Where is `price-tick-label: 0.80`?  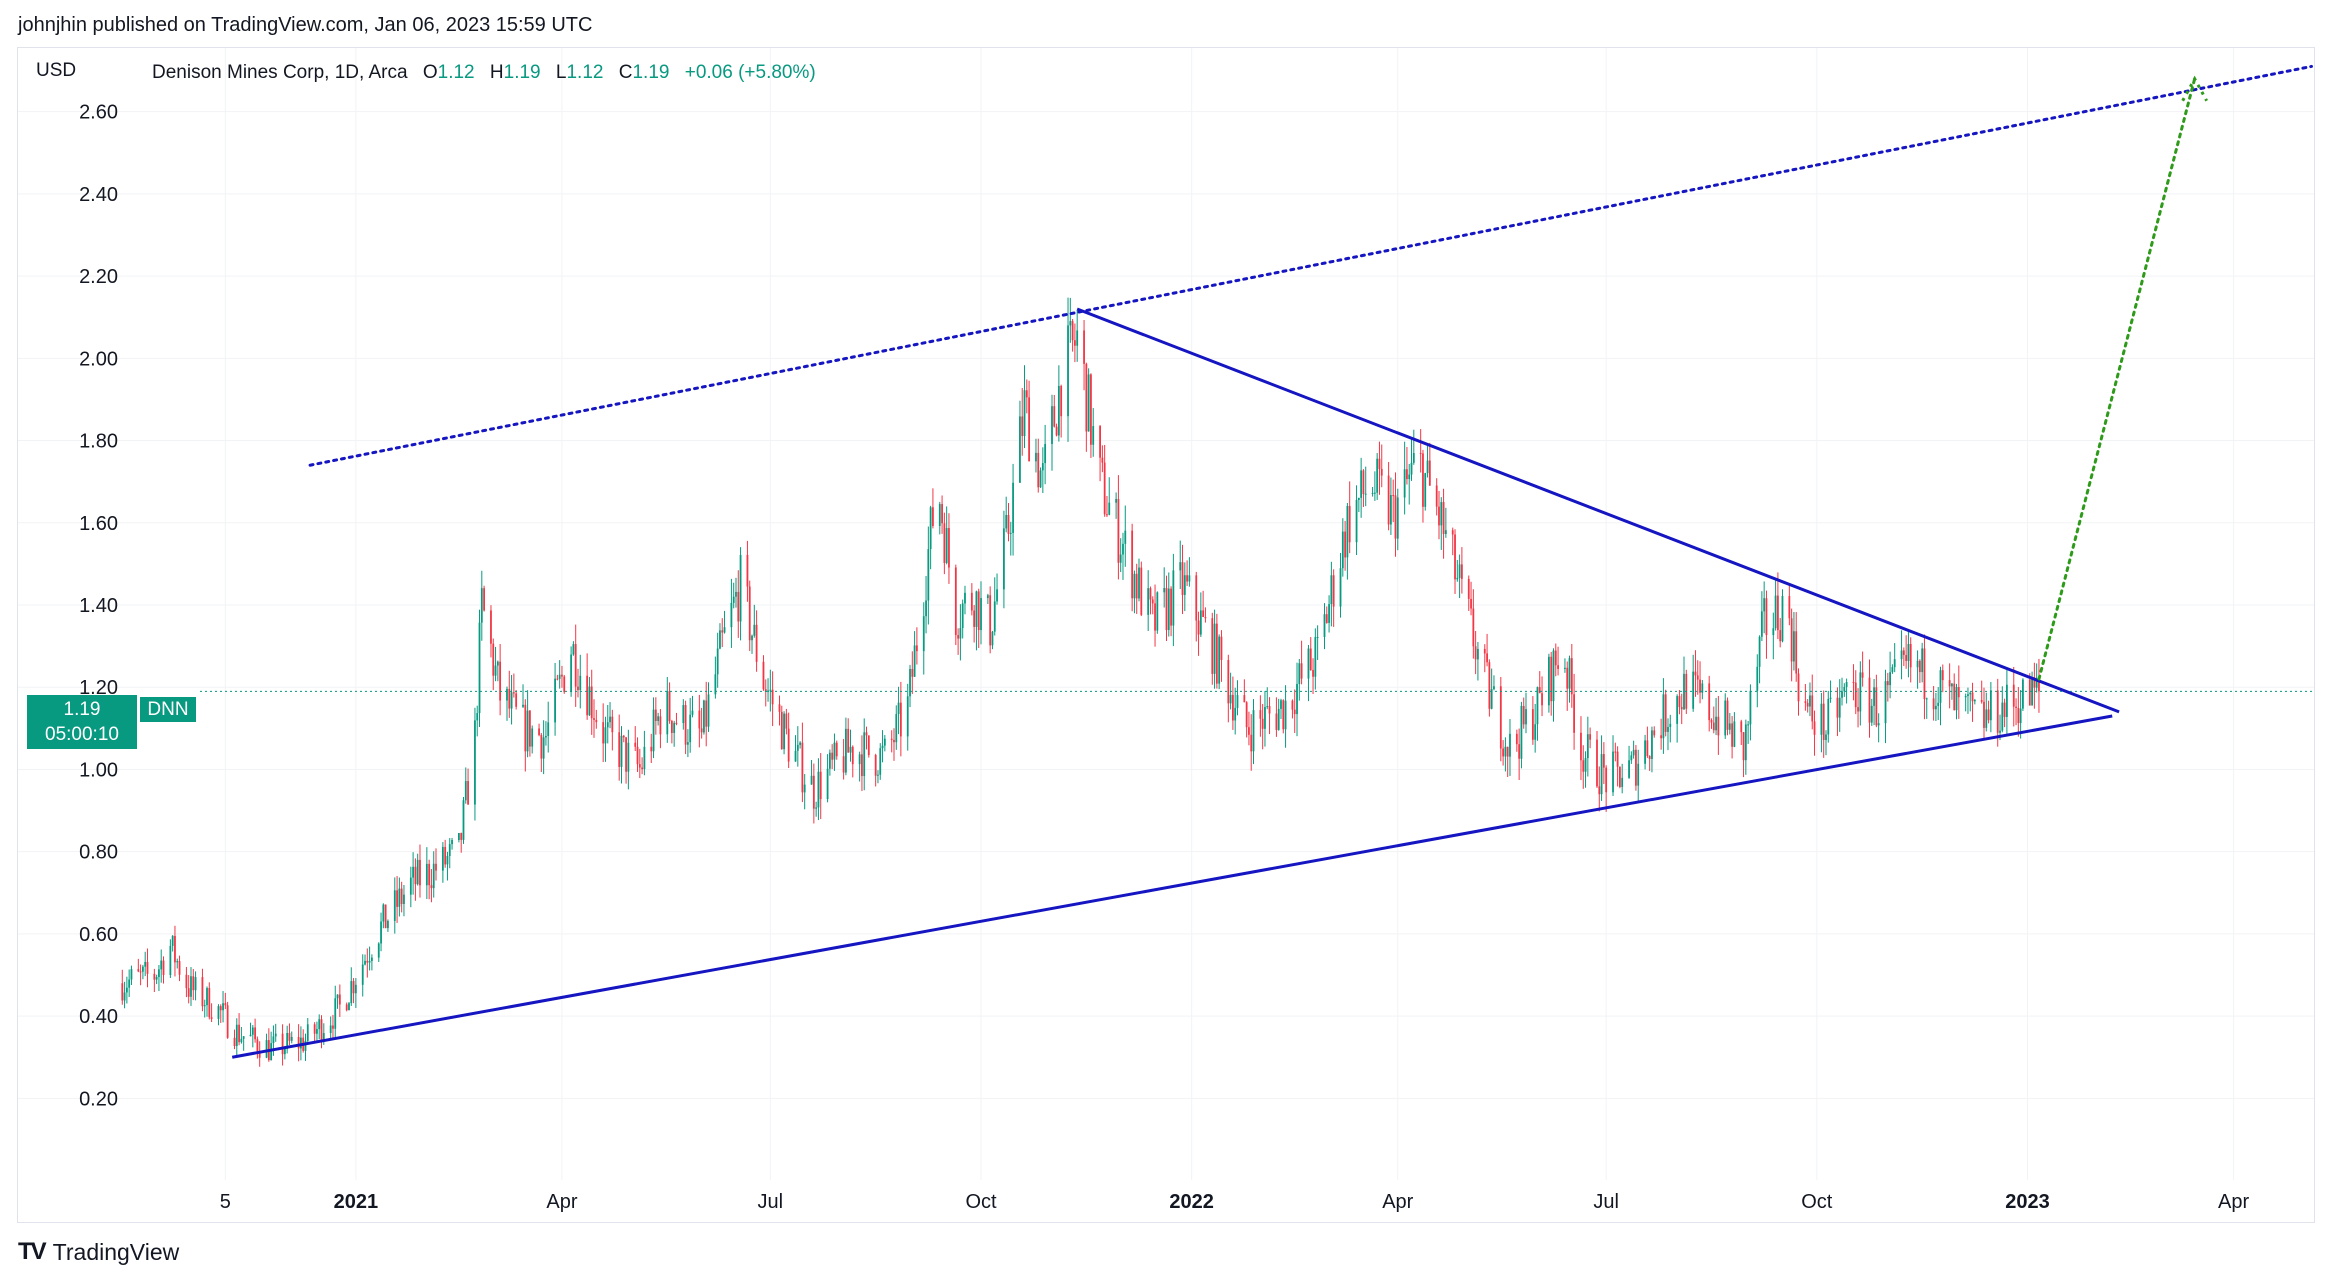 price-tick-label: 0.80 is located at coordinates (98, 853).